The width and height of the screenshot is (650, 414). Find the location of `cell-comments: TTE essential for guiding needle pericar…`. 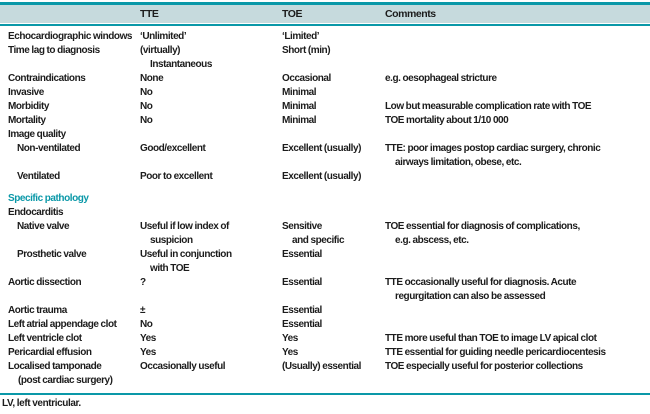

cell-comments: TTE essential for guiding needle pericar… is located at coordinates (495, 352).